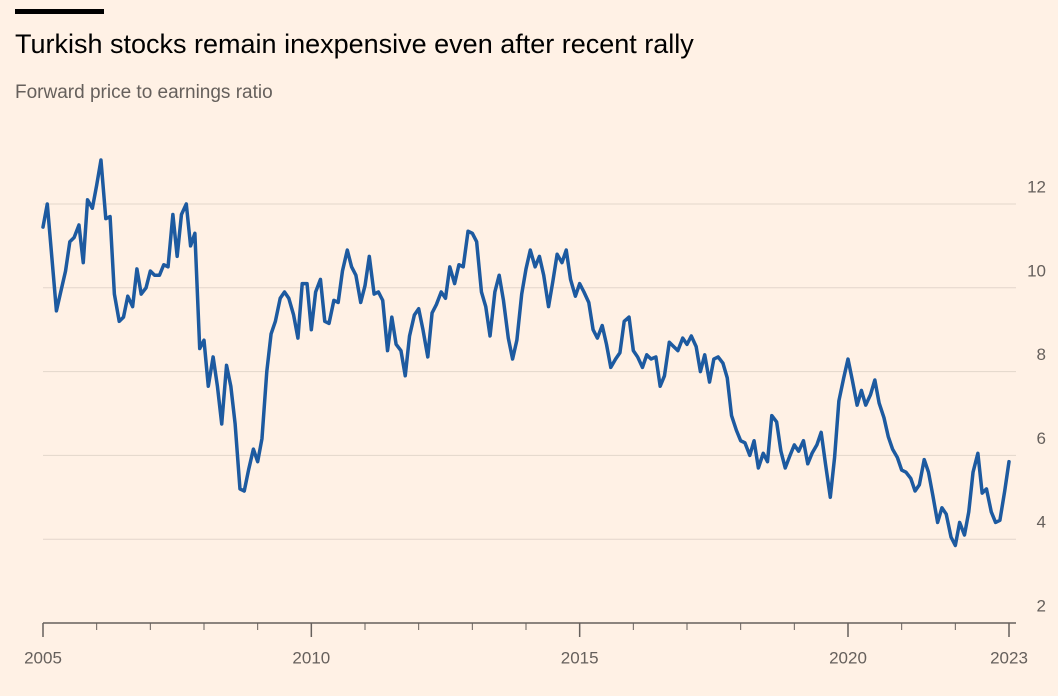 This screenshot has width=1058, height=696. Describe the element at coordinates (311, 657) in the screenshot. I see `x-tick-label: 2010` at that location.